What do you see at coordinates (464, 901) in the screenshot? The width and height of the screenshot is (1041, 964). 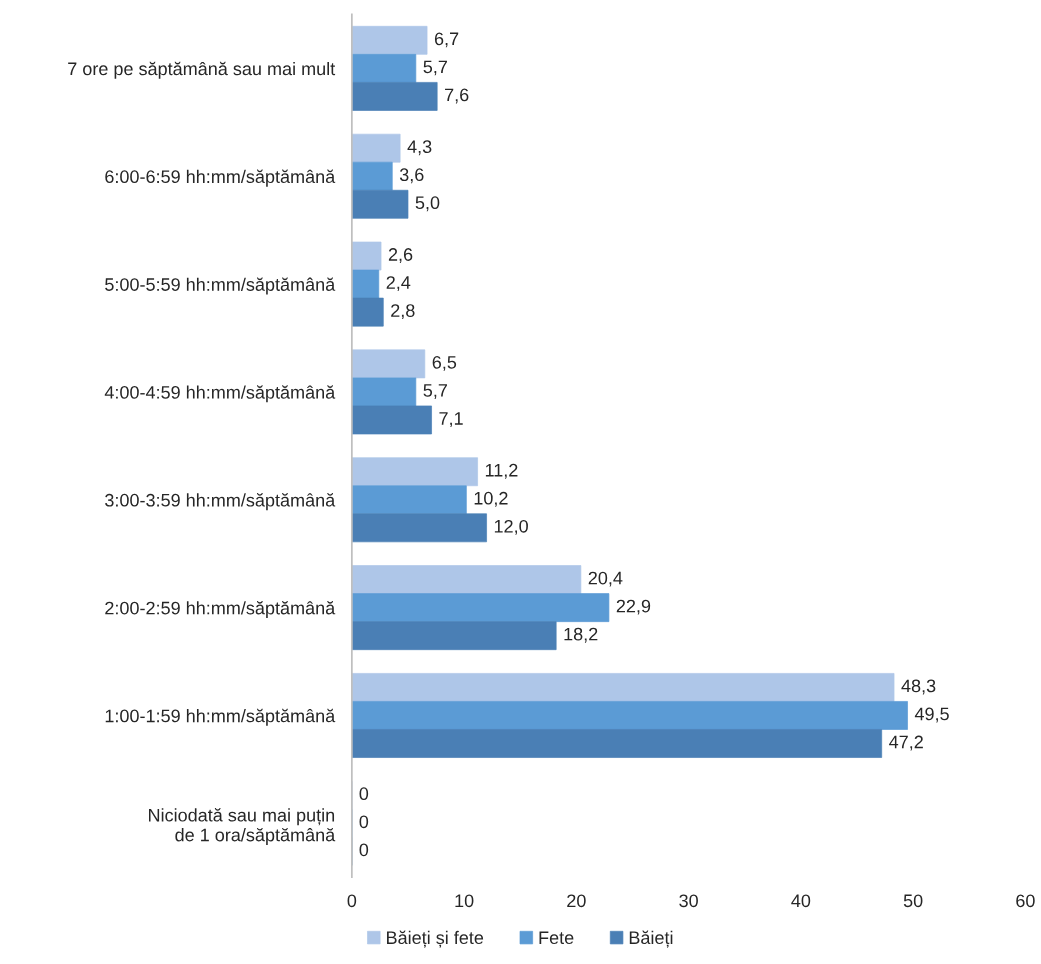 I see `x-tick-label: 10` at bounding box center [464, 901].